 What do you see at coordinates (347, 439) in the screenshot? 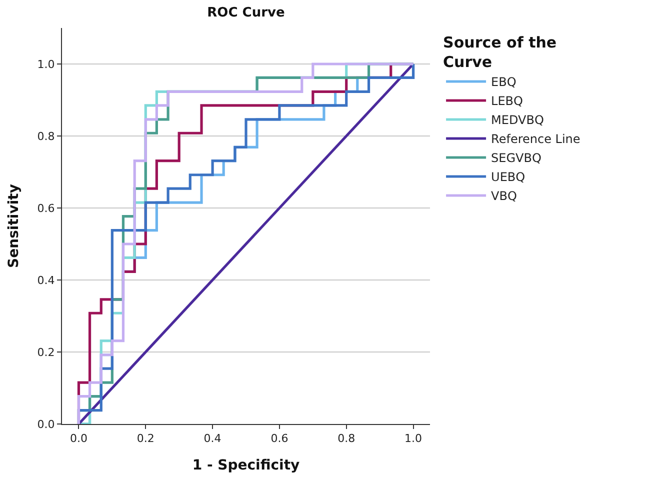
I see `x-tick-label: 0.8` at bounding box center [347, 439].